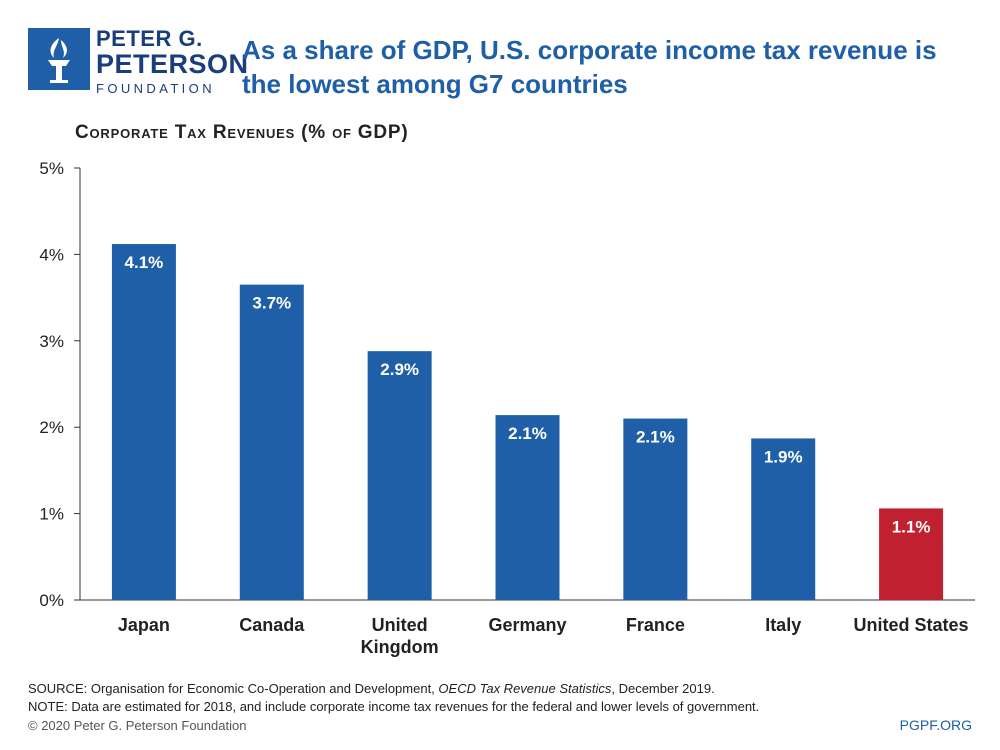 The width and height of the screenshot is (1000, 750). What do you see at coordinates (400, 625) in the screenshot?
I see `x-tick-label: United` at bounding box center [400, 625].